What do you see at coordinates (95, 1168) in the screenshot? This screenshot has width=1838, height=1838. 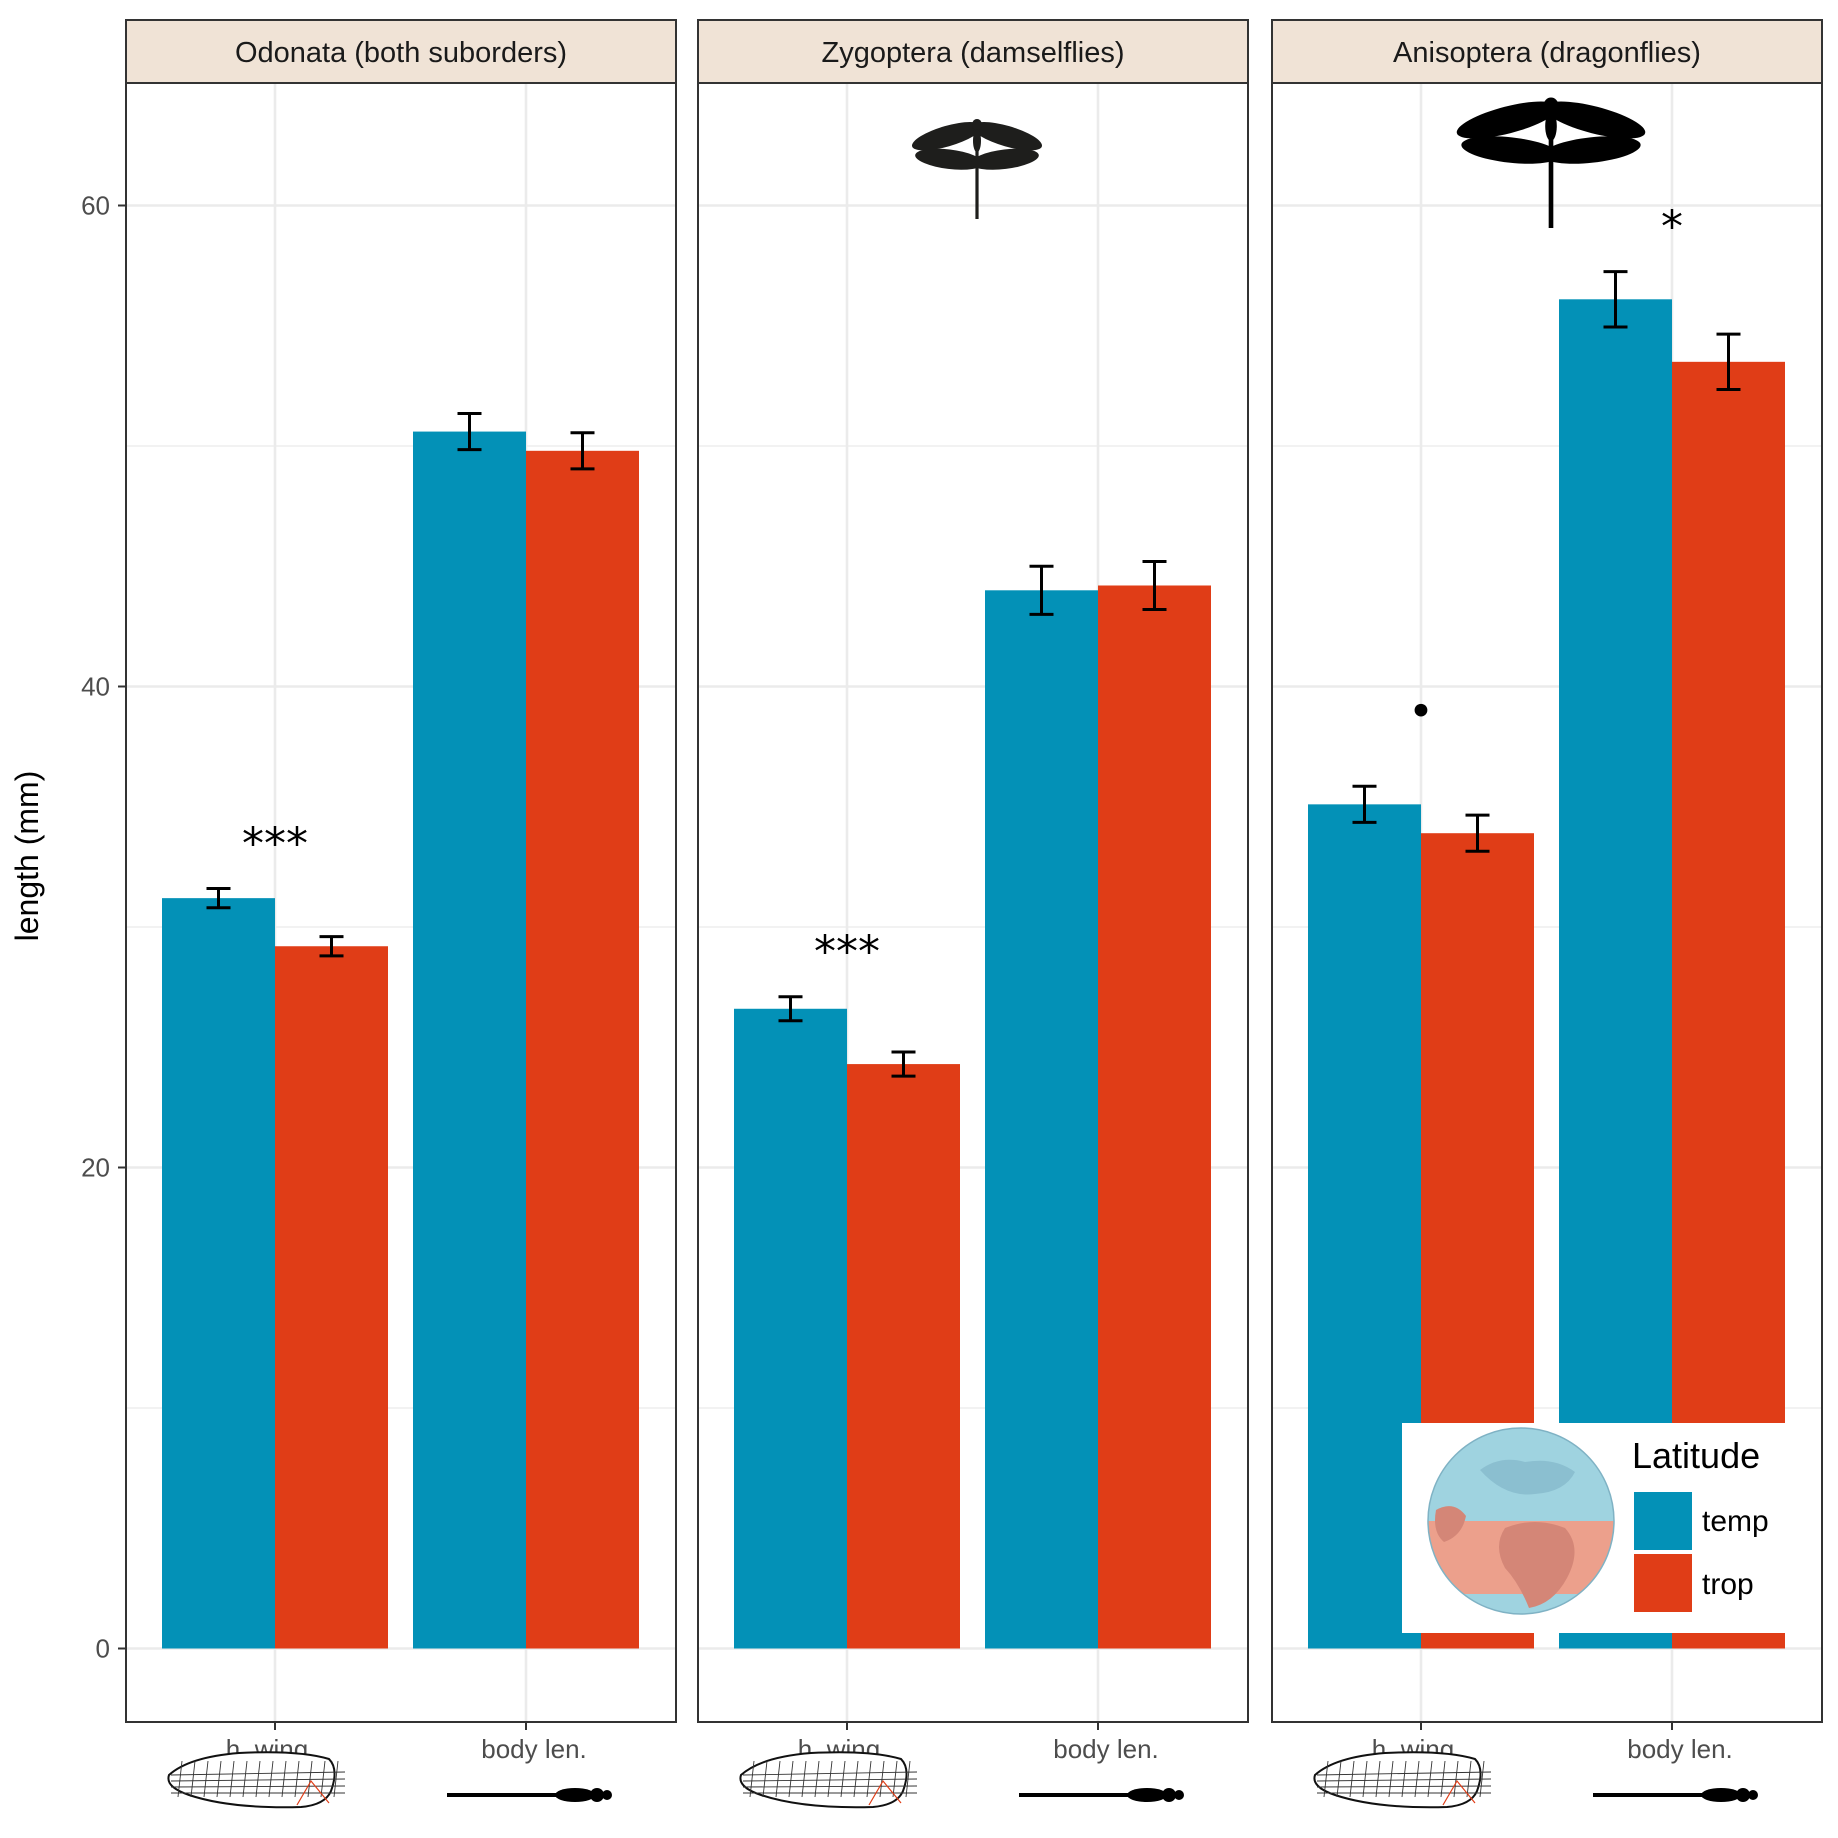 I see `y-tick-label: 20` at bounding box center [95, 1168].